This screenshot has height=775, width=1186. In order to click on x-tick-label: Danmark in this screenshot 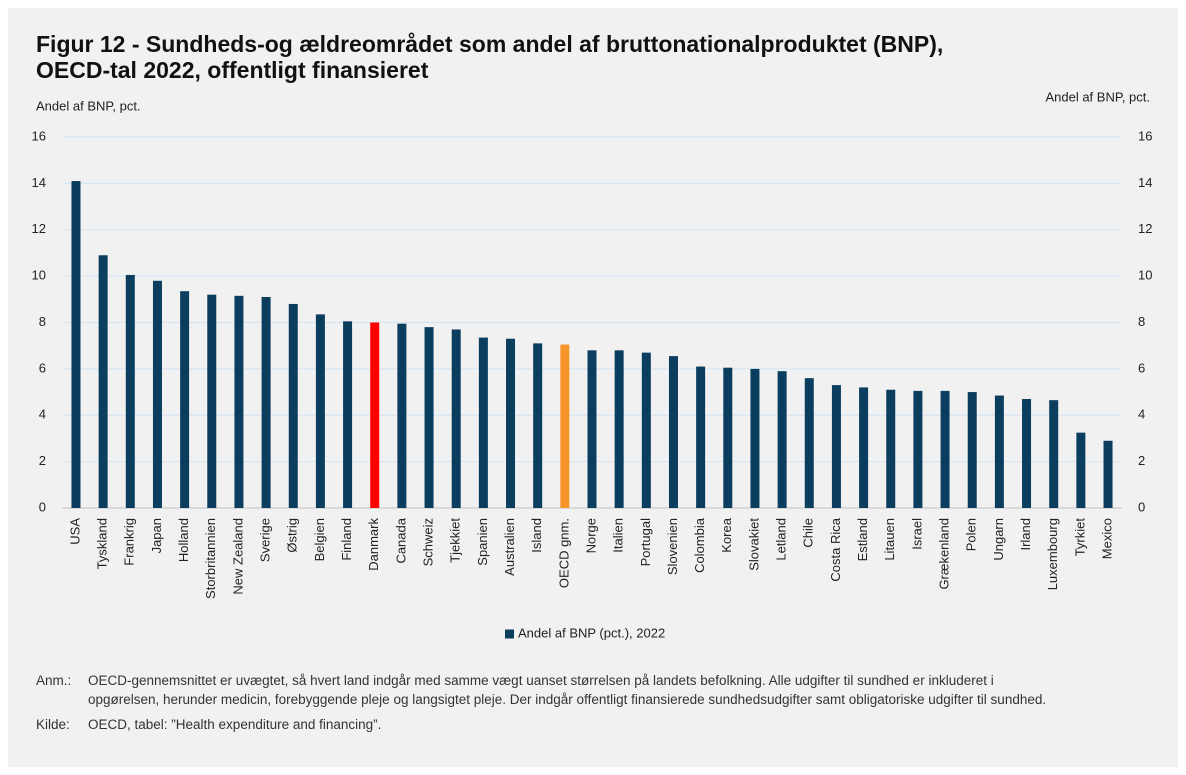, I will do `click(373, 544)`.